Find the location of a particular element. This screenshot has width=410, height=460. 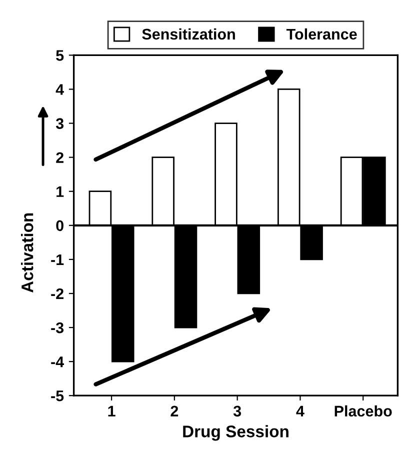

legend-label: Sensitization is located at coordinates (188, 34).